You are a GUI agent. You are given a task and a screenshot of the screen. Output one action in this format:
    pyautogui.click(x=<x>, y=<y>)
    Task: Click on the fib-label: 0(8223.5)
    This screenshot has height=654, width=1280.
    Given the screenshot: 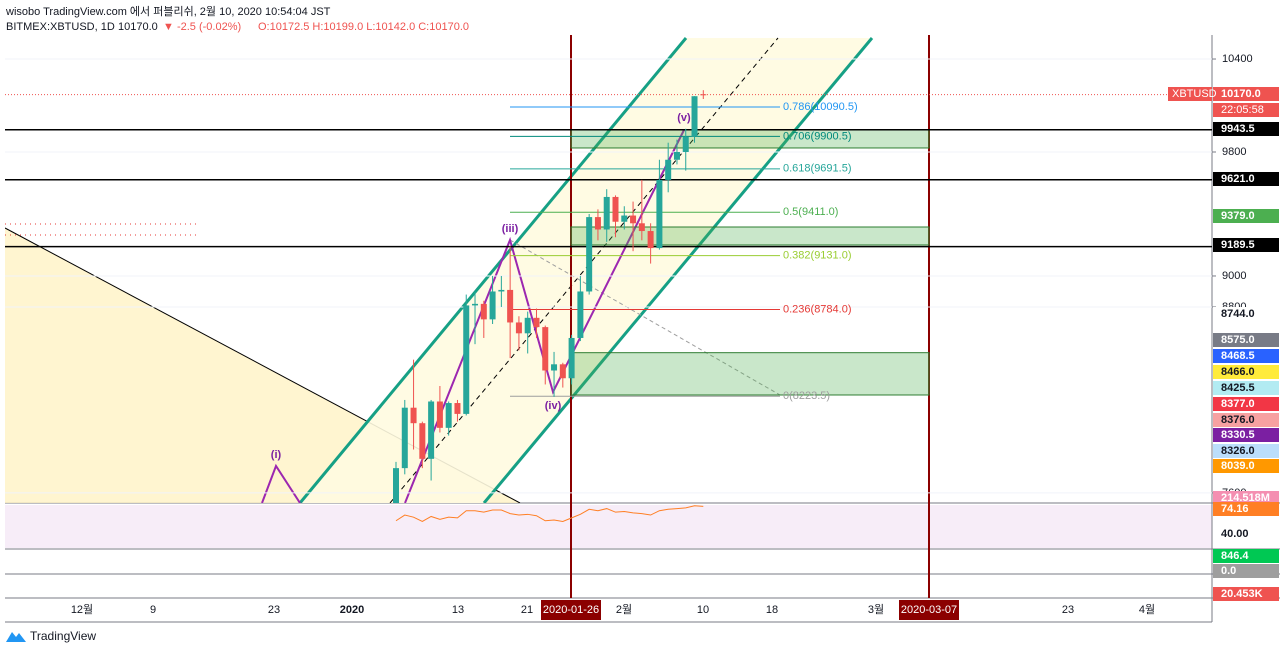 What is the action you would take?
    pyautogui.click(x=806, y=396)
    